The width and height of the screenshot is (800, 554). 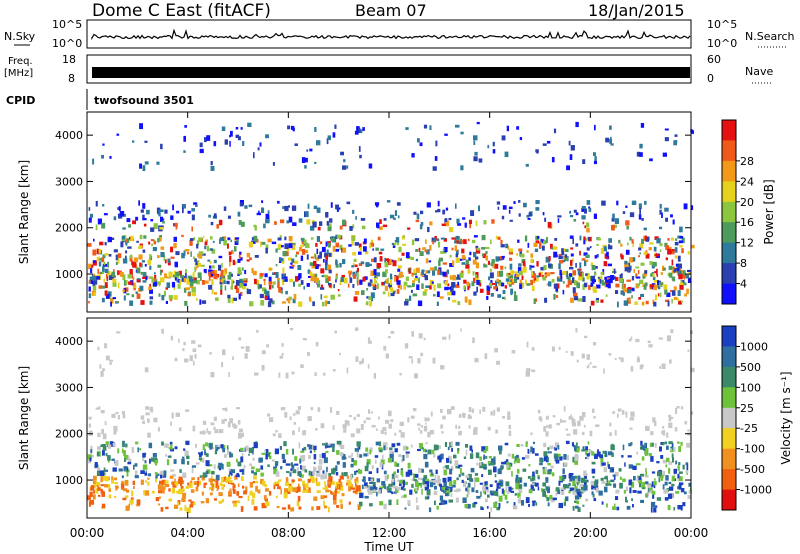 I want to click on colorbar-tick-label: 16, so click(x=747, y=222).